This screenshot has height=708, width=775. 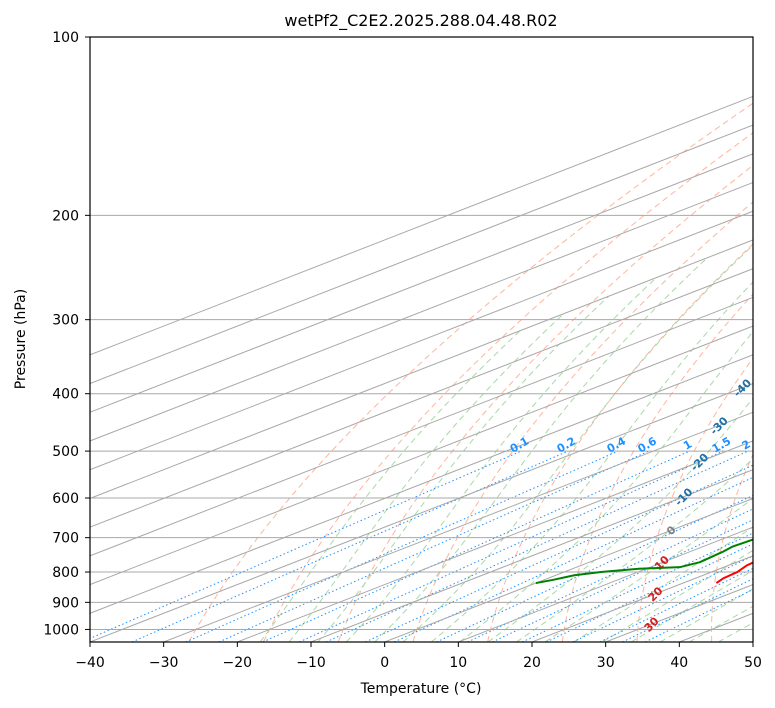 What do you see at coordinates (753, 663) in the screenshot?
I see `x-tick-label: 50` at bounding box center [753, 663].